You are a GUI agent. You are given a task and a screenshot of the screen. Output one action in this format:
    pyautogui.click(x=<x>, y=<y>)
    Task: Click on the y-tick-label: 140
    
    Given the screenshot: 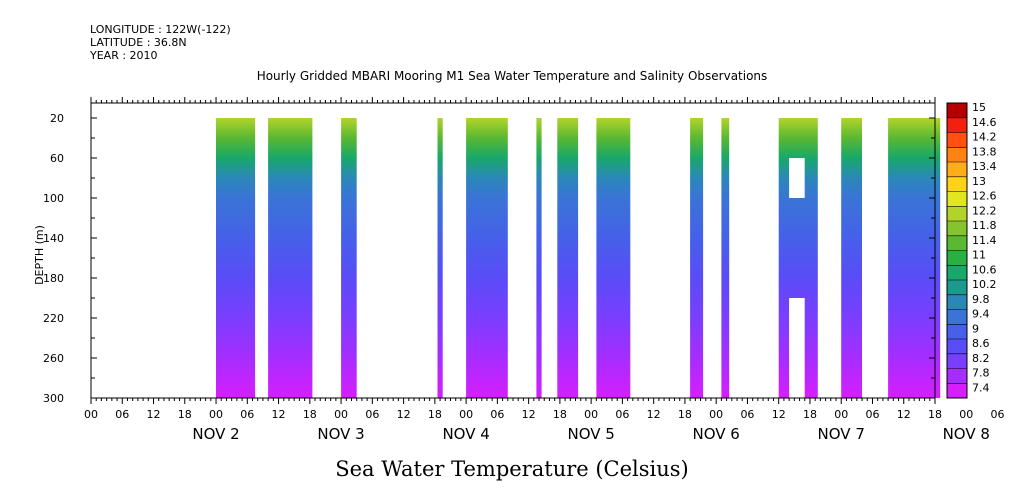 What is the action you would take?
    pyautogui.click(x=53, y=238)
    